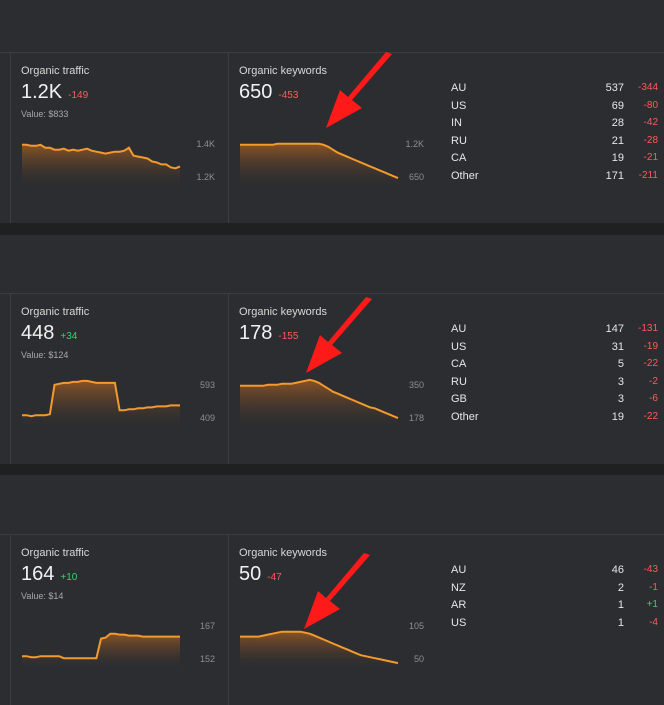  What do you see at coordinates (69, 336) in the screenshot?
I see `metric-delta: +34` at bounding box center [69, 336].